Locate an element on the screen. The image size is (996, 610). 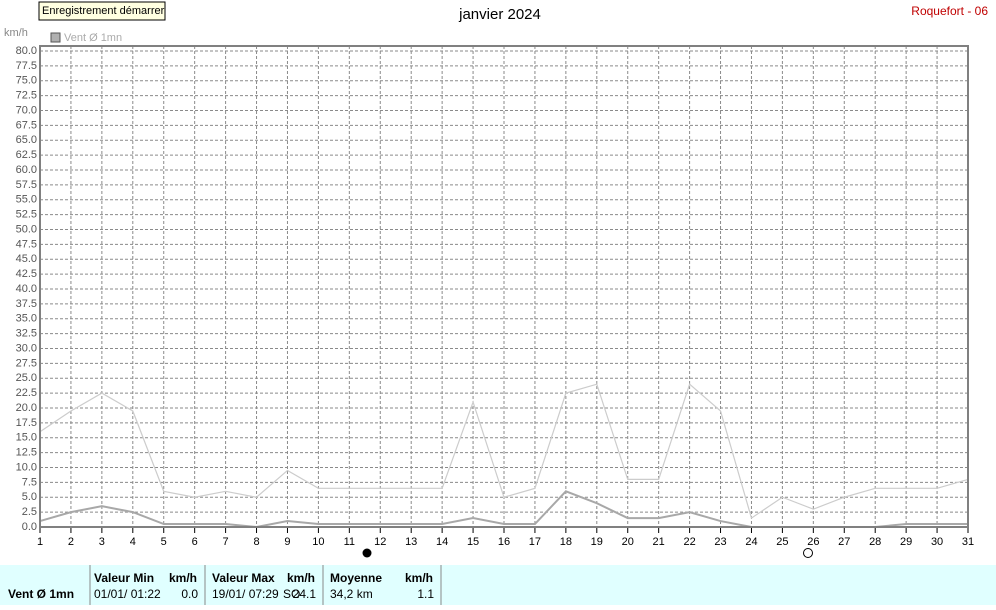
y-tick-label: 52.5 is located at coordinates (26, 215).